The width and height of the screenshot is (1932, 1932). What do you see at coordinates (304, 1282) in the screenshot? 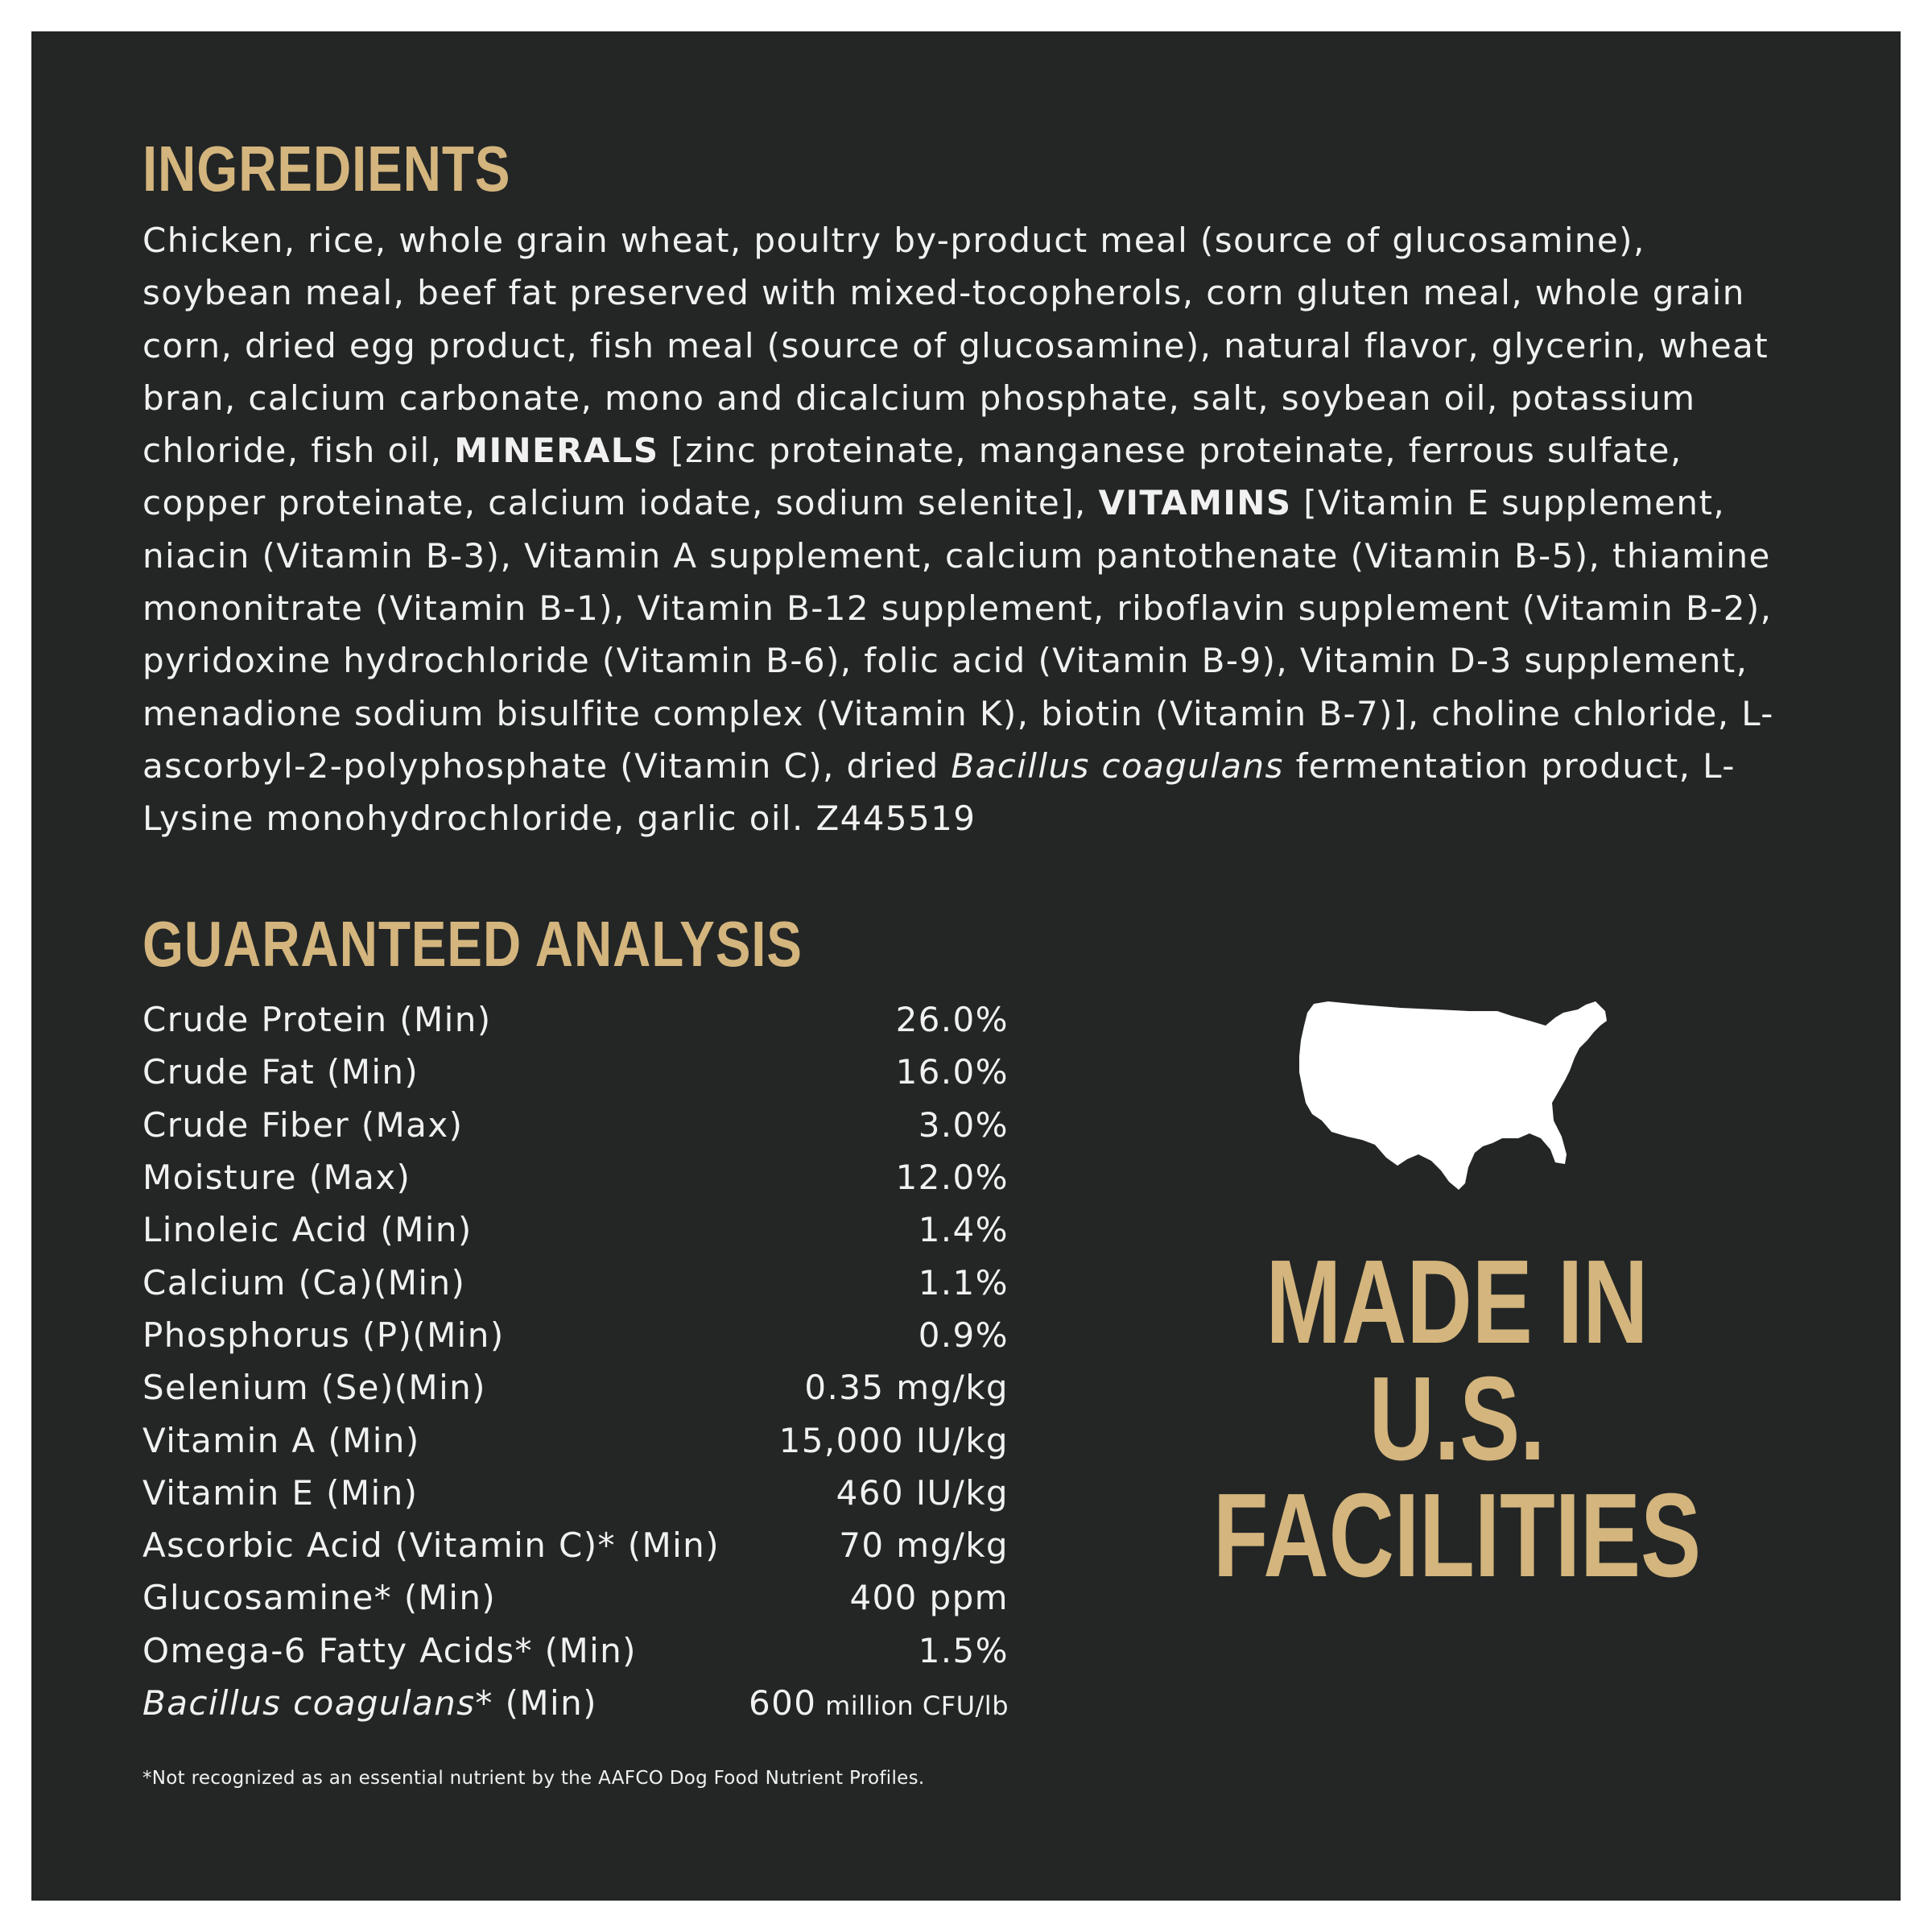
I see `nutrient-name: Calcium (Ca)(Min)` at bounding box center [304, 1282].